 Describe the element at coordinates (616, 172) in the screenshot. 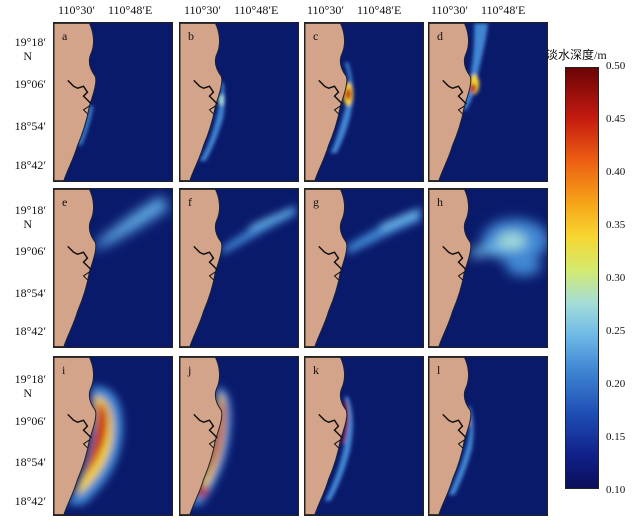

I see `colorbar-tick: 0.40` at that location.